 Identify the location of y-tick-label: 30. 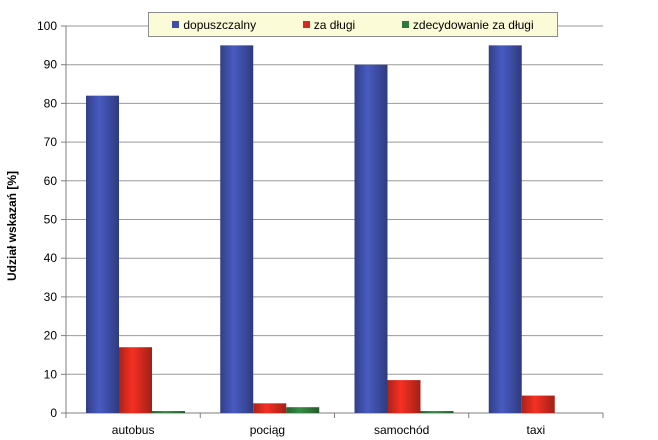
(51, 297).